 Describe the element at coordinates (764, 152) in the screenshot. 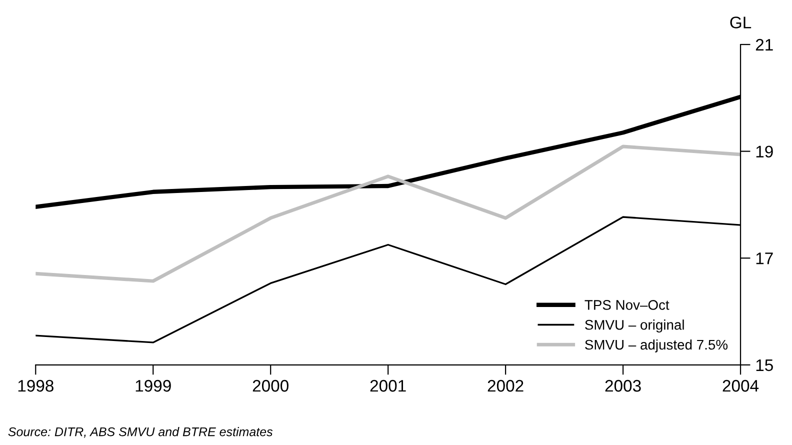

I see `y-tick-label: 19` at that location.